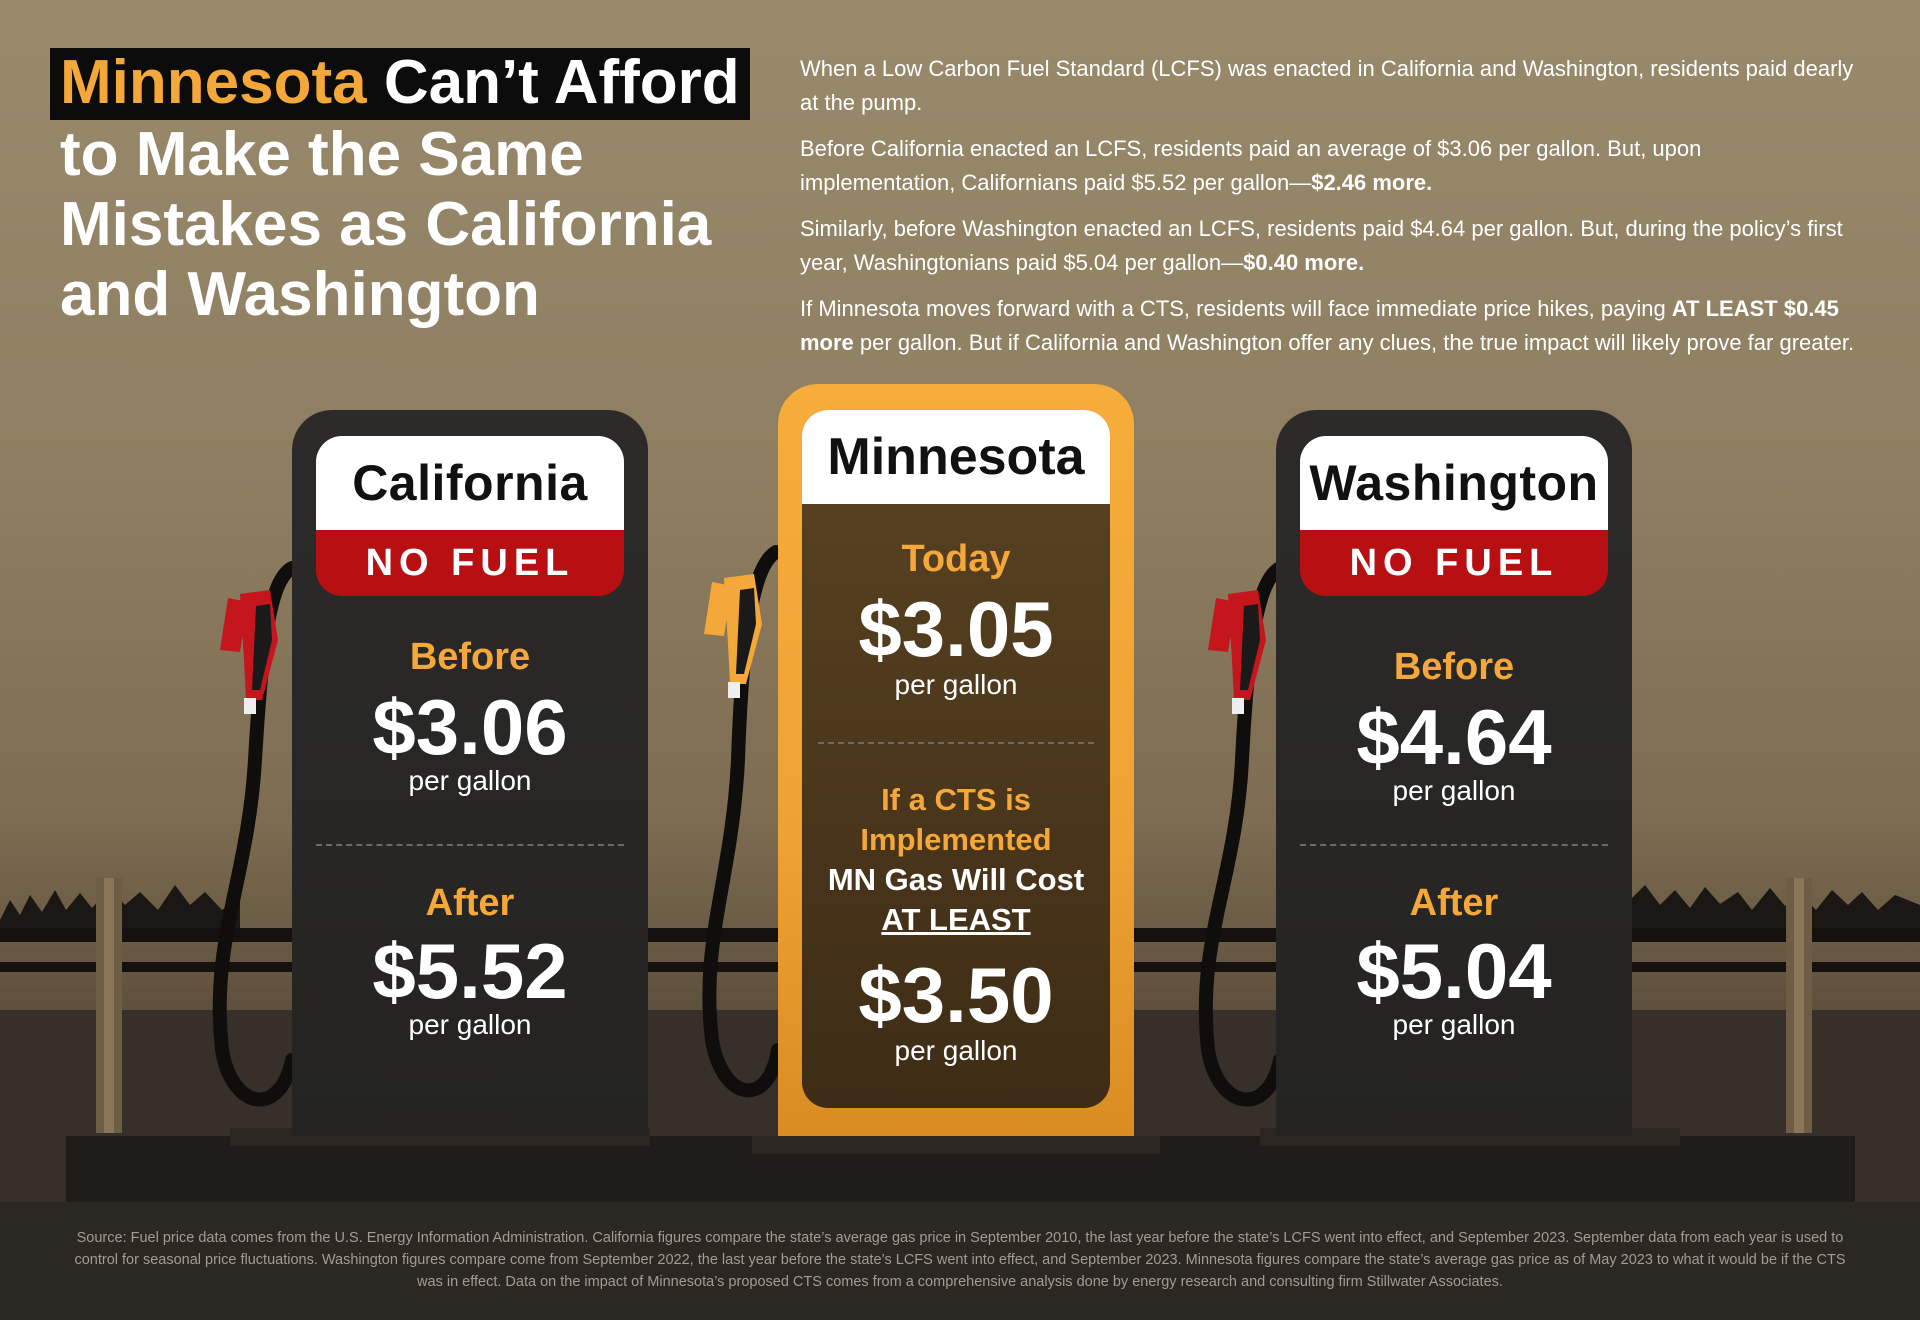 This screenshot has height=1320, width=1920. I want to click on washington-before-label: Before, so click(1454, 667).